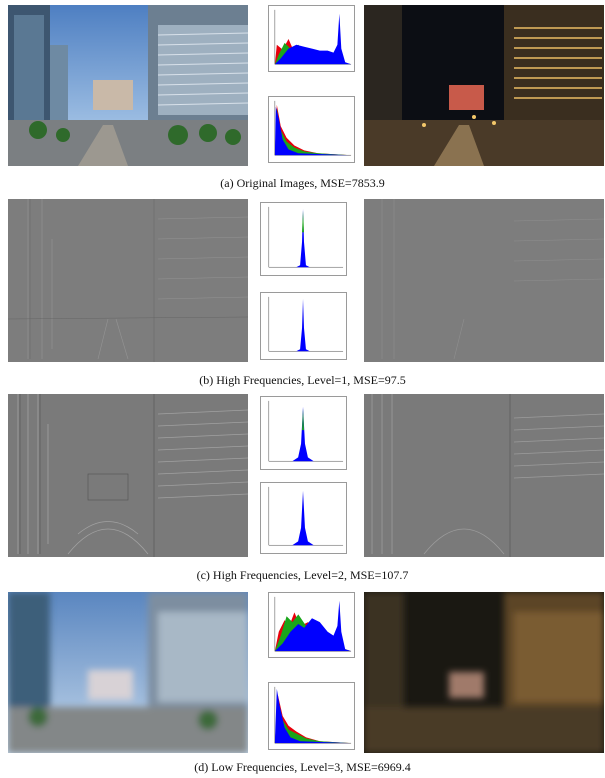  I want to click on histogram-day-high2, so click(303, 433).